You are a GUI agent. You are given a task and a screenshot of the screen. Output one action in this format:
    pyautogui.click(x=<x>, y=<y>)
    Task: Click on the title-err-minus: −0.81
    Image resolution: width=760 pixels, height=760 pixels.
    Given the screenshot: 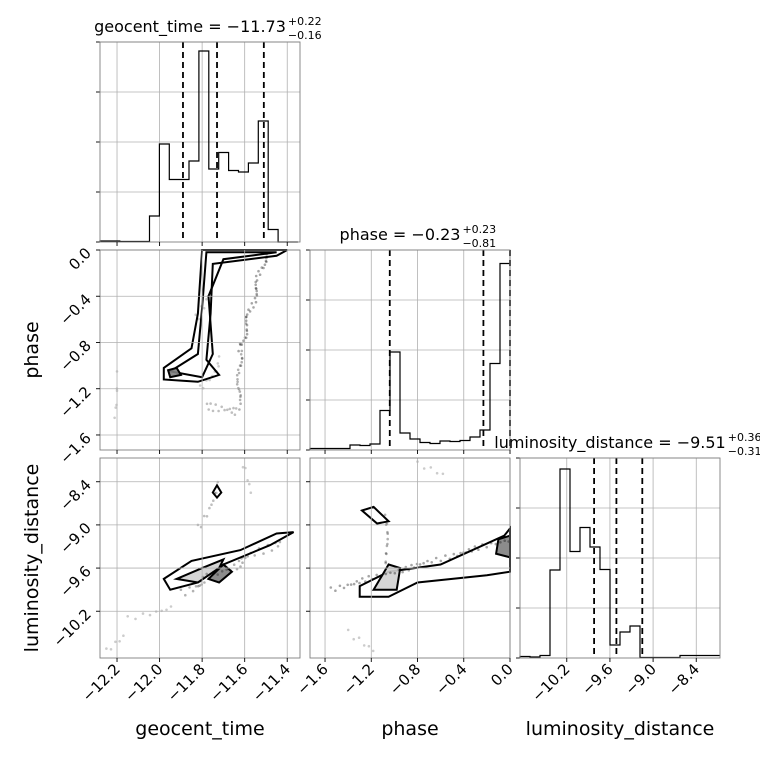 What is the action you would take?
    pyautogui.click(x=479, y=243)
    